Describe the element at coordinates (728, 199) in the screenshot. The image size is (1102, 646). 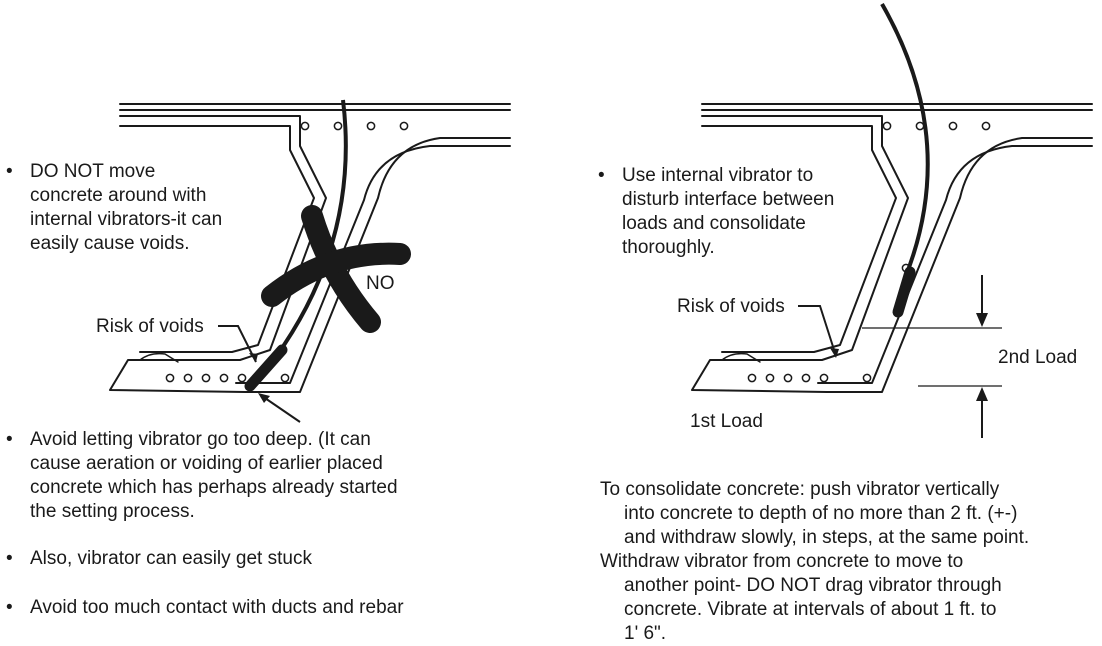
I see `bullet-line: disturb interface between` at that location.